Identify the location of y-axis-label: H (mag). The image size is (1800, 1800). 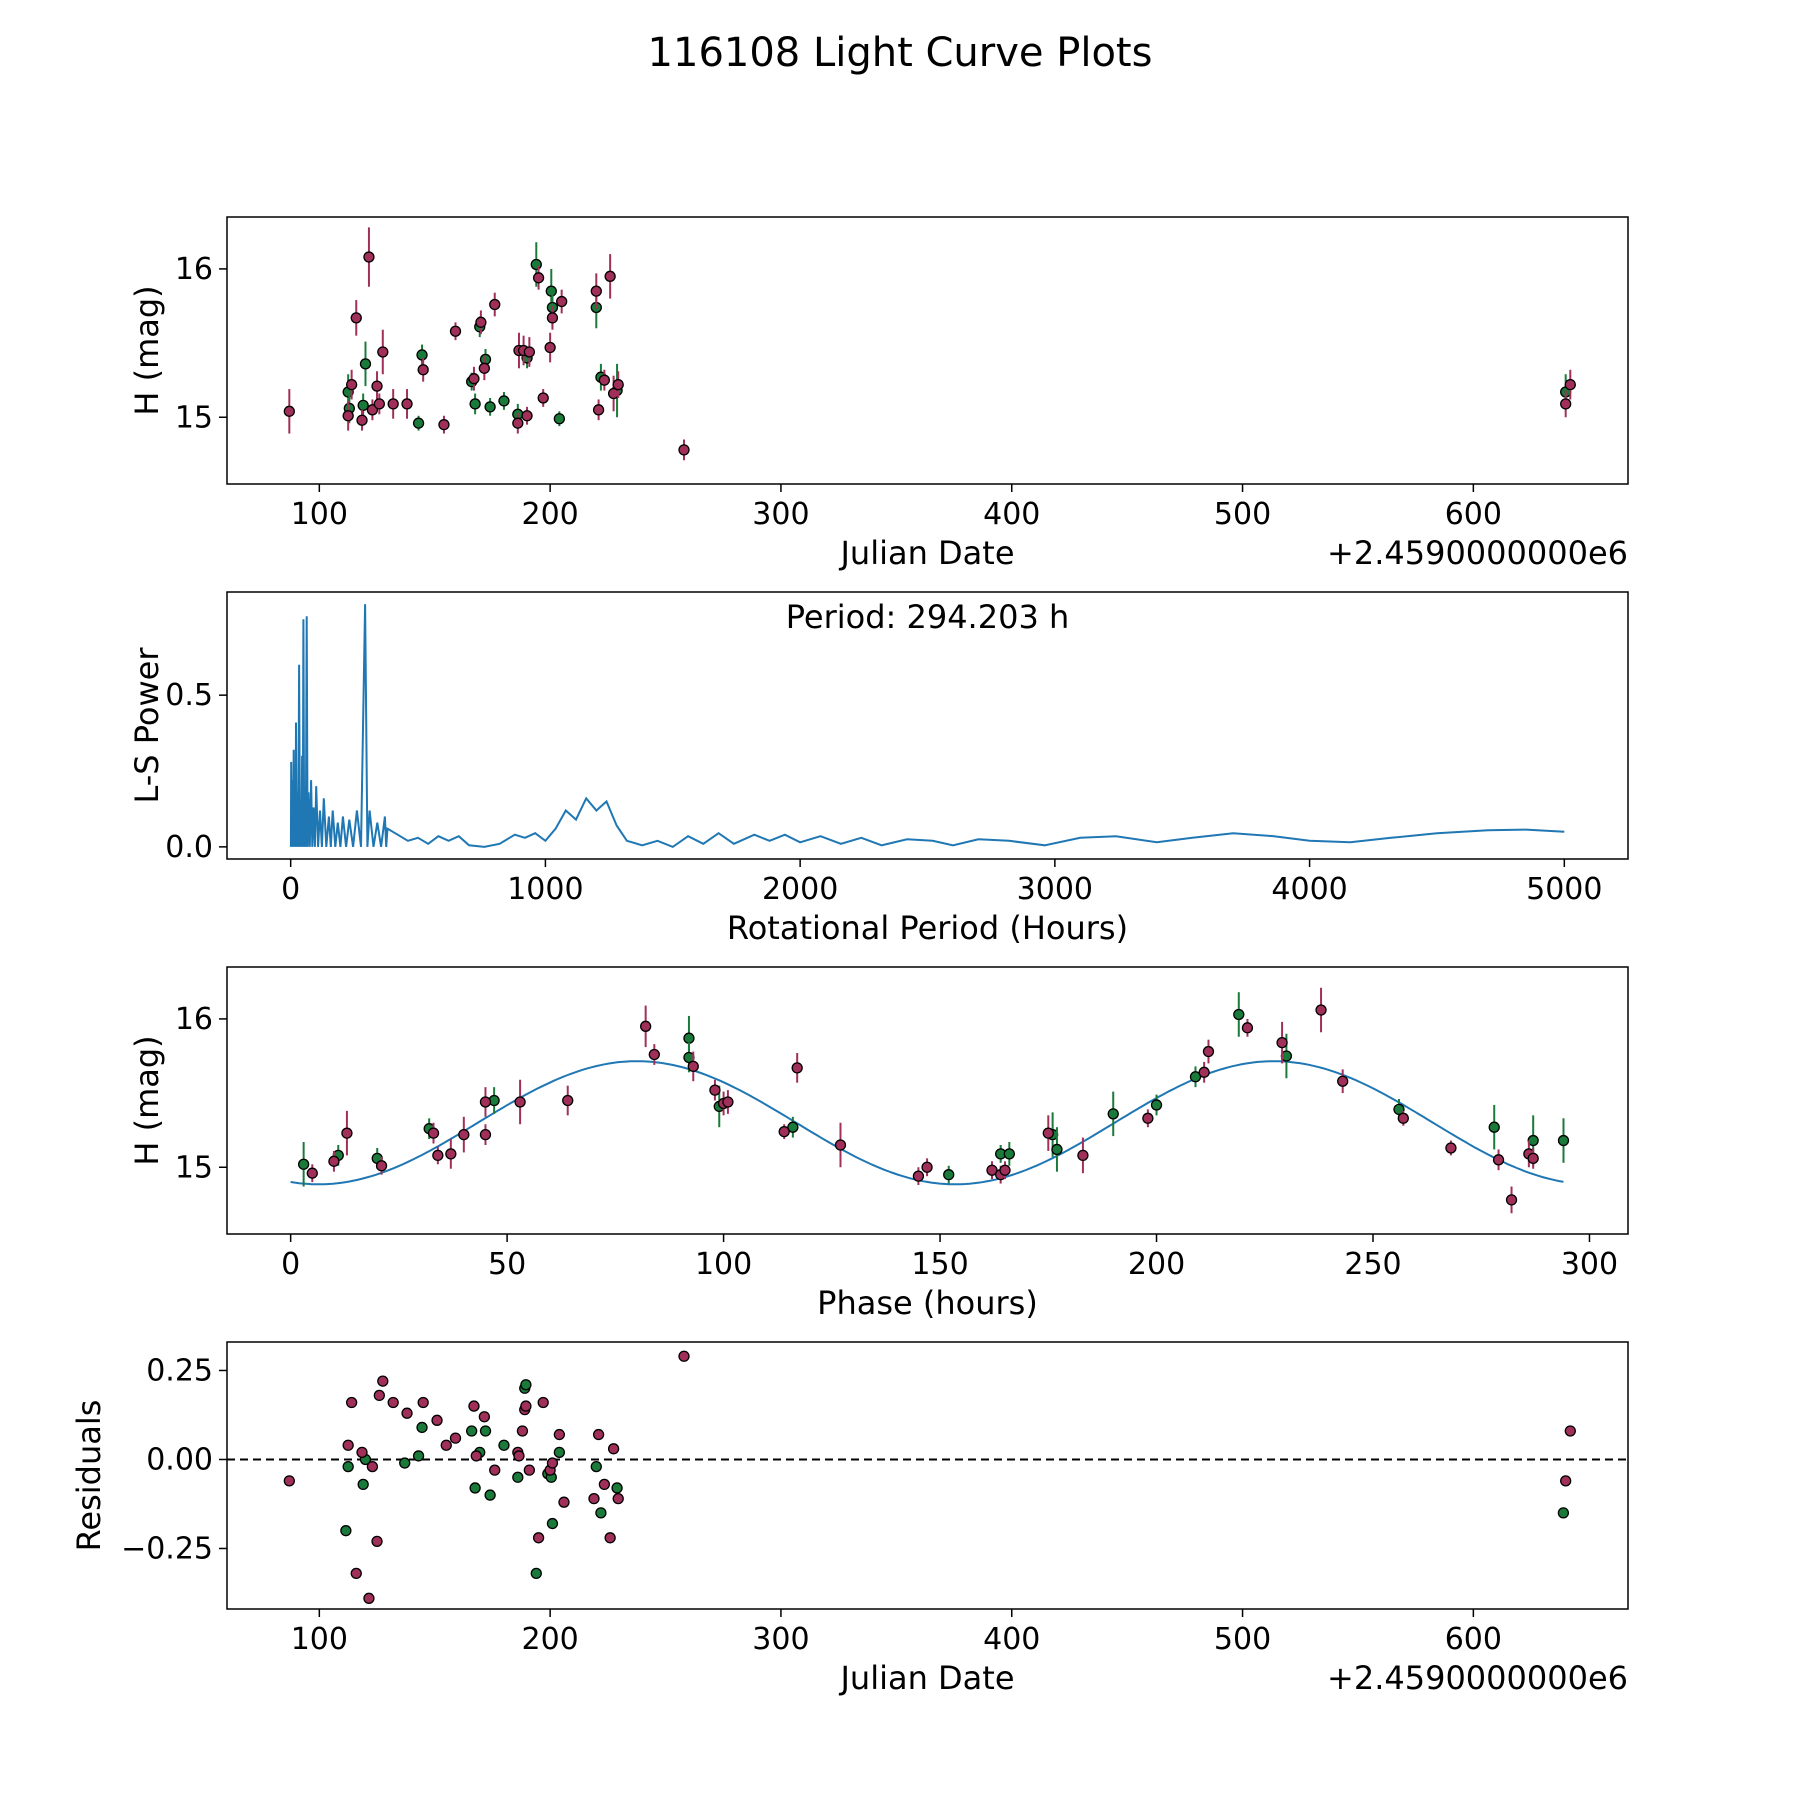
(147, 1100).